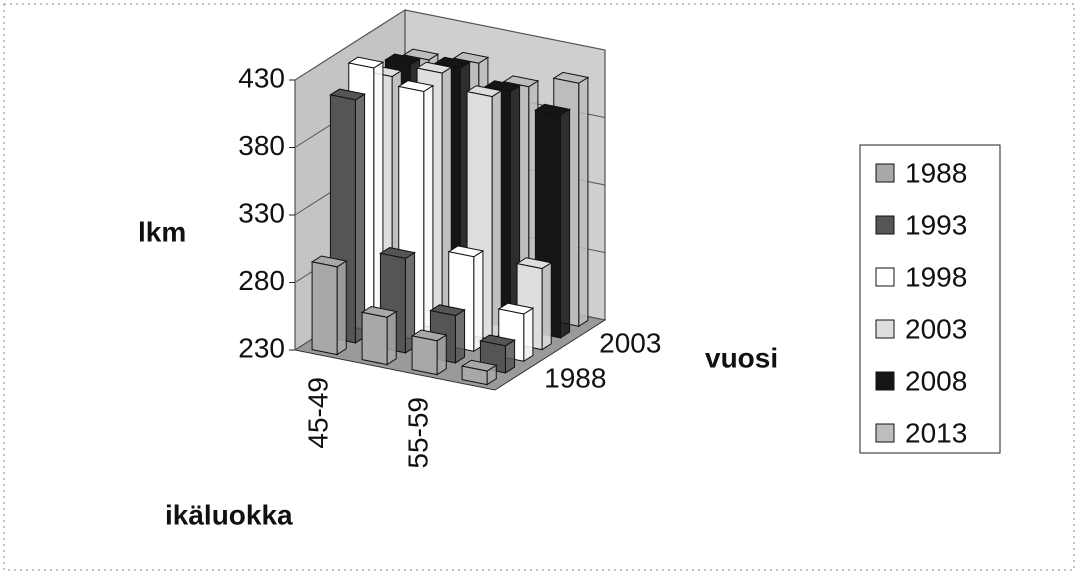 The height and width of the screenshot is (574, 1078). What do you see at coordinates (936, 432) in the screenshot?
I see `legend-label: 2013` at bounding box center [936, 432].